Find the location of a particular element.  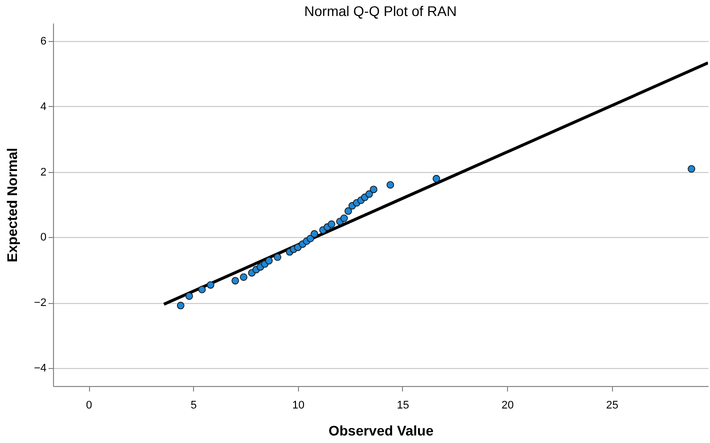

y-tick-label: 0 is located at coordinates (43, 238).